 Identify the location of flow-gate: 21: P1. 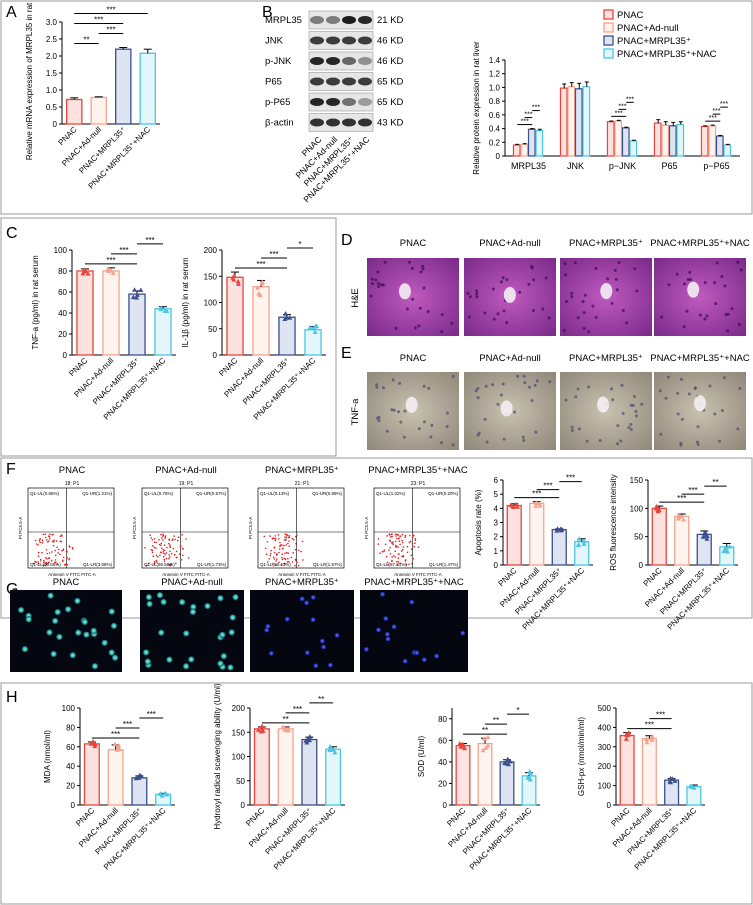
(302, 484).